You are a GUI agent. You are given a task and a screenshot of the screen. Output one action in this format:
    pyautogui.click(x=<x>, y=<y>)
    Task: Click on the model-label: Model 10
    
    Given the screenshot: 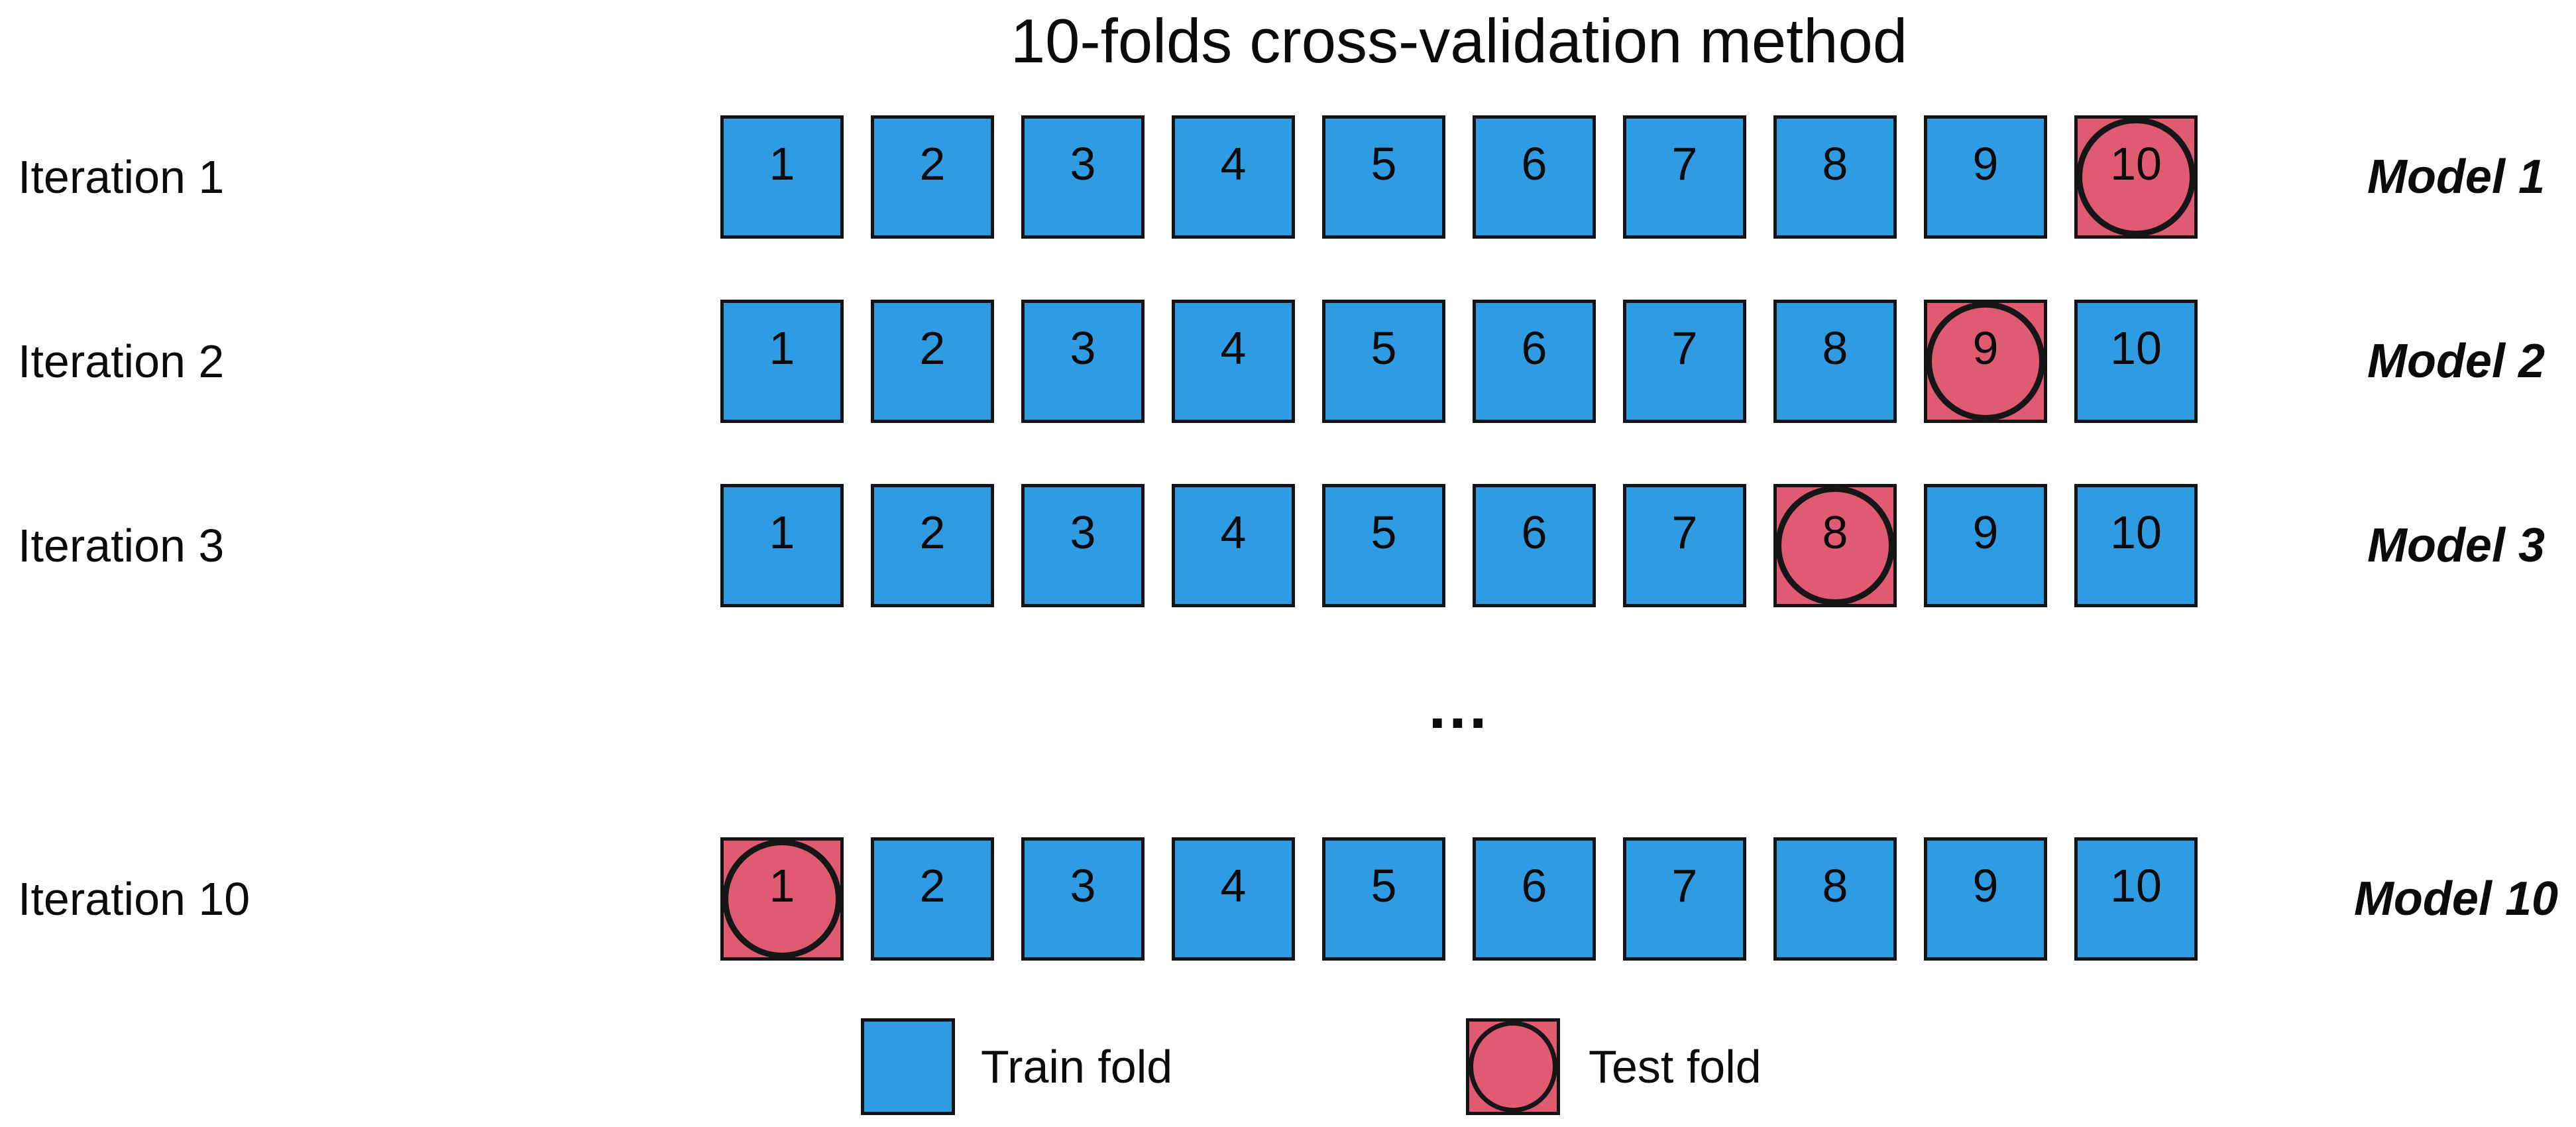 What is the action you would take?
    pyautogui.click(x=2456, y=898)
    